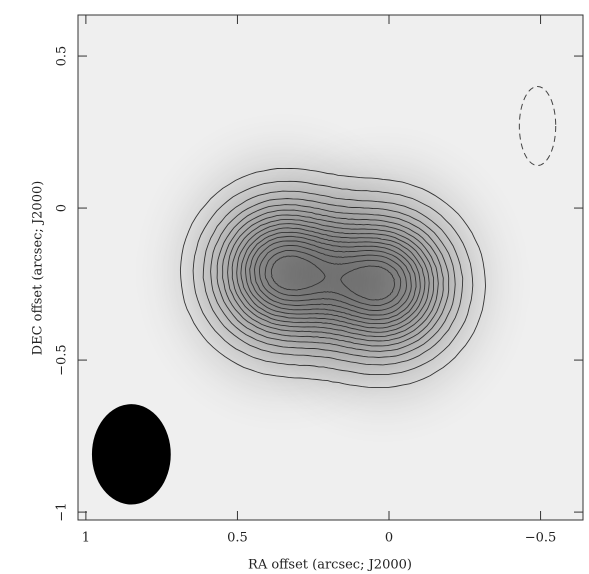  What do you see at coordinates (541, 538) in the screenshot?
I see `x-tick-label: −0.5` at bounding box center [541, 538].